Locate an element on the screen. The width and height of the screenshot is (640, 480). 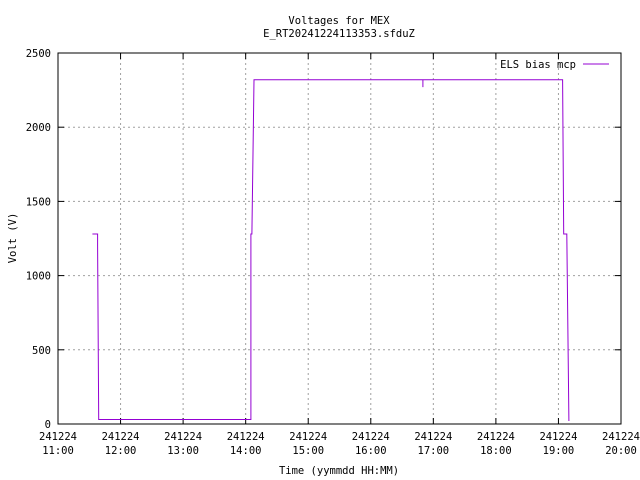
y-tick-label: 2500 is located at coordinates (38, 54).